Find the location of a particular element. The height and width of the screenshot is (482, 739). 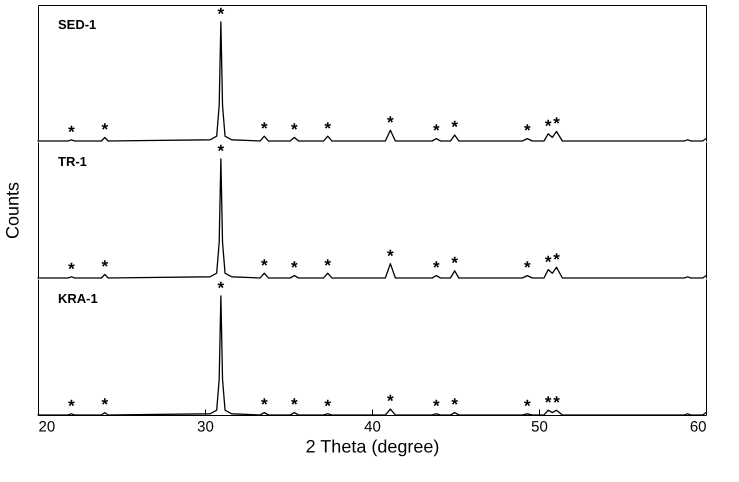

x-tick-label: 60 is located at coordinates (698, 427).